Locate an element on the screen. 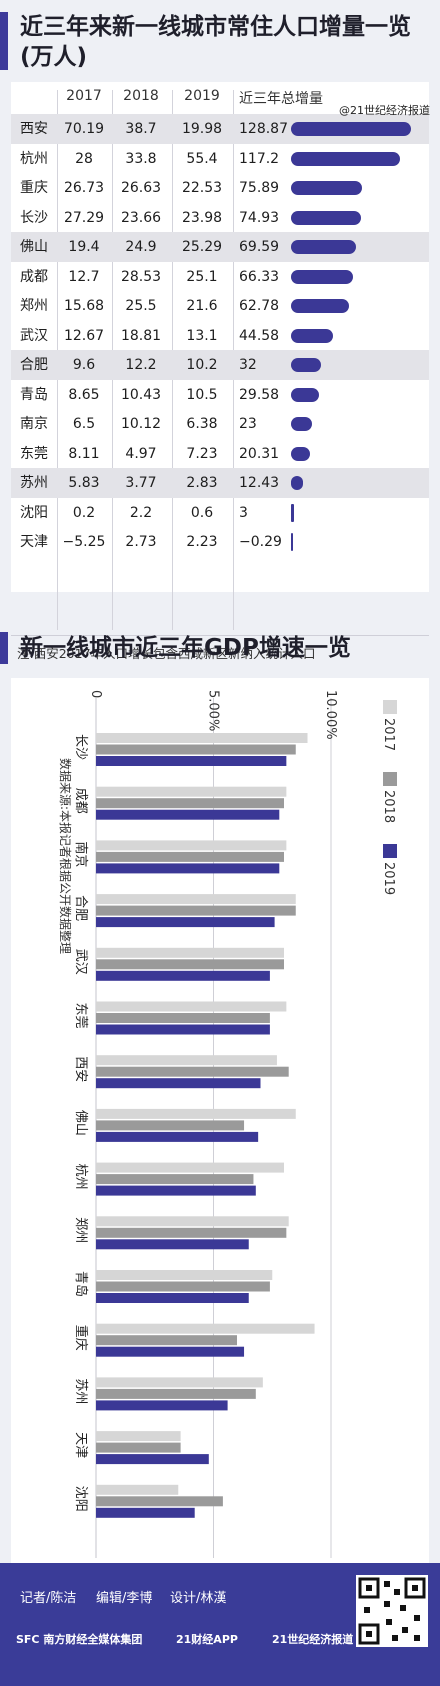 The height and width of the screenshot is (1686, 440). cell-v2017: 6.5 is located at coordinates (84, 424).